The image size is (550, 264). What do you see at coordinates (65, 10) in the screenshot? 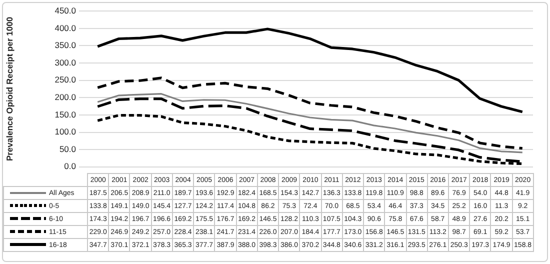
I see `y-tick-label: 450.0` at bounding box center [65, 10].